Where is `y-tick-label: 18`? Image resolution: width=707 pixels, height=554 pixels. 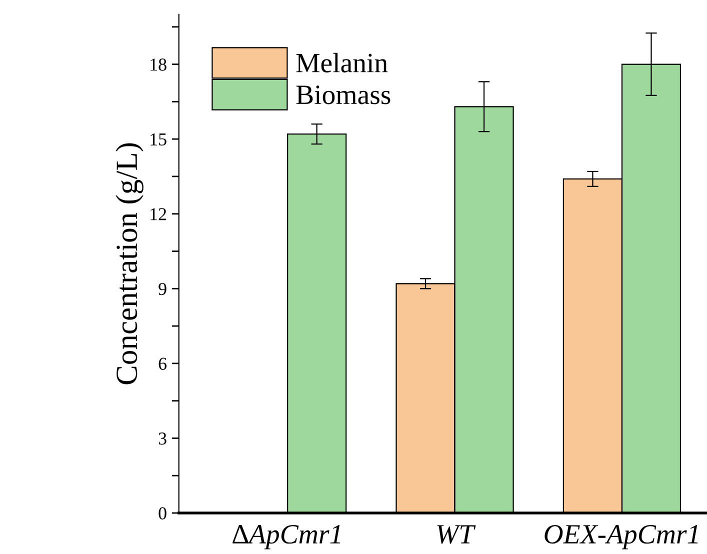 y-tick-label: 18 is located at coordinates (158, 64).